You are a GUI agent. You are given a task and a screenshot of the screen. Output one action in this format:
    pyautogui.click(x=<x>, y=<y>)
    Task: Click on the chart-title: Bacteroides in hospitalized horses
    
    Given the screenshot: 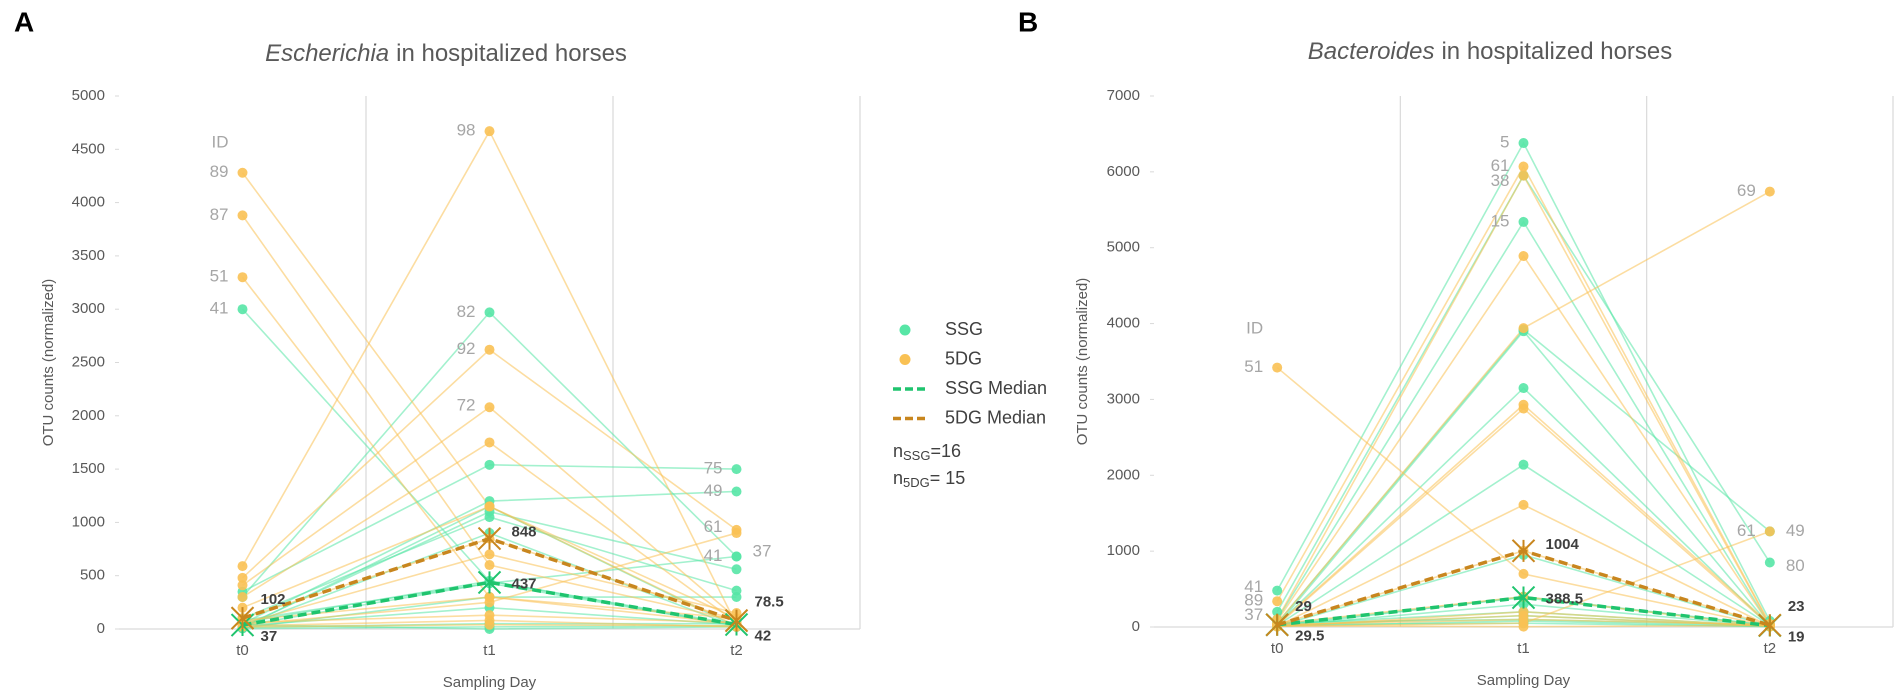 What is the action you would take?
    pyautogui.click(x=1490, y=51)
    